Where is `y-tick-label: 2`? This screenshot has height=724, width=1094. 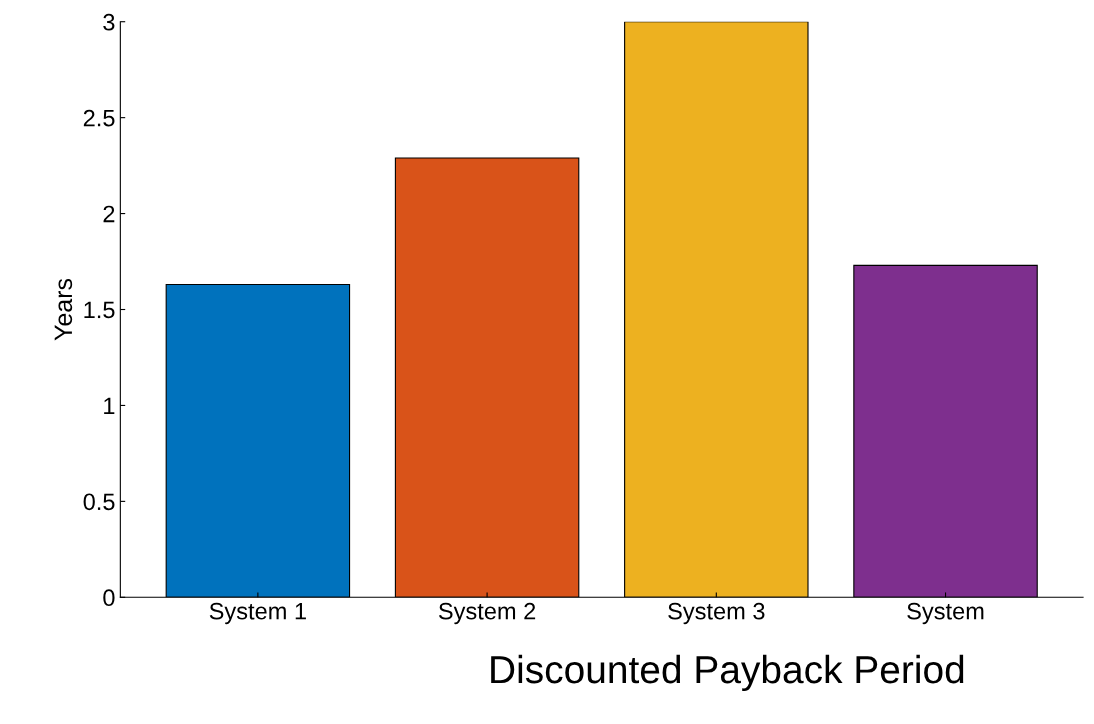 y-tick-label: 2 is located at coordinates (109, 214).